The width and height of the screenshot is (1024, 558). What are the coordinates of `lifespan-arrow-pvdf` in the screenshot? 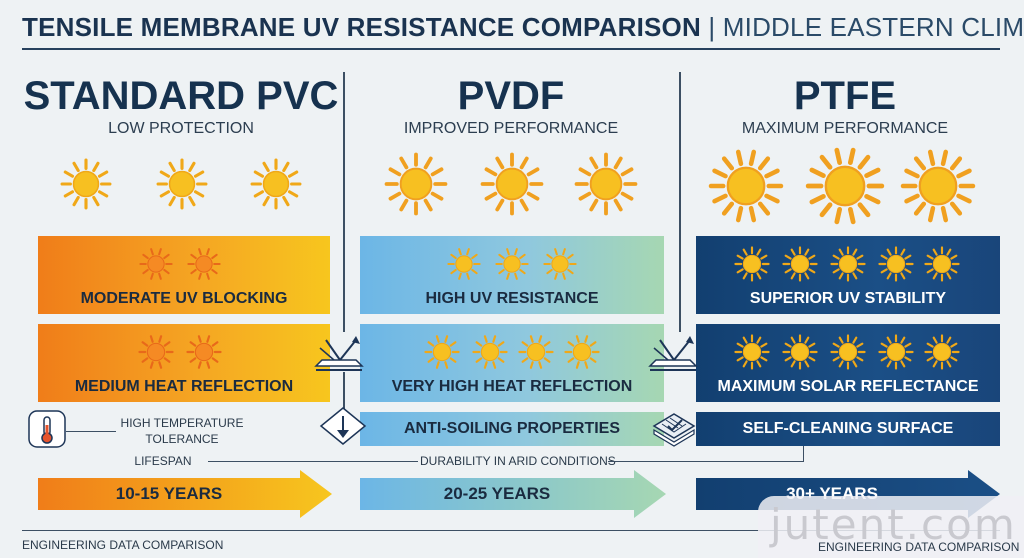 It's located at (513, 494).